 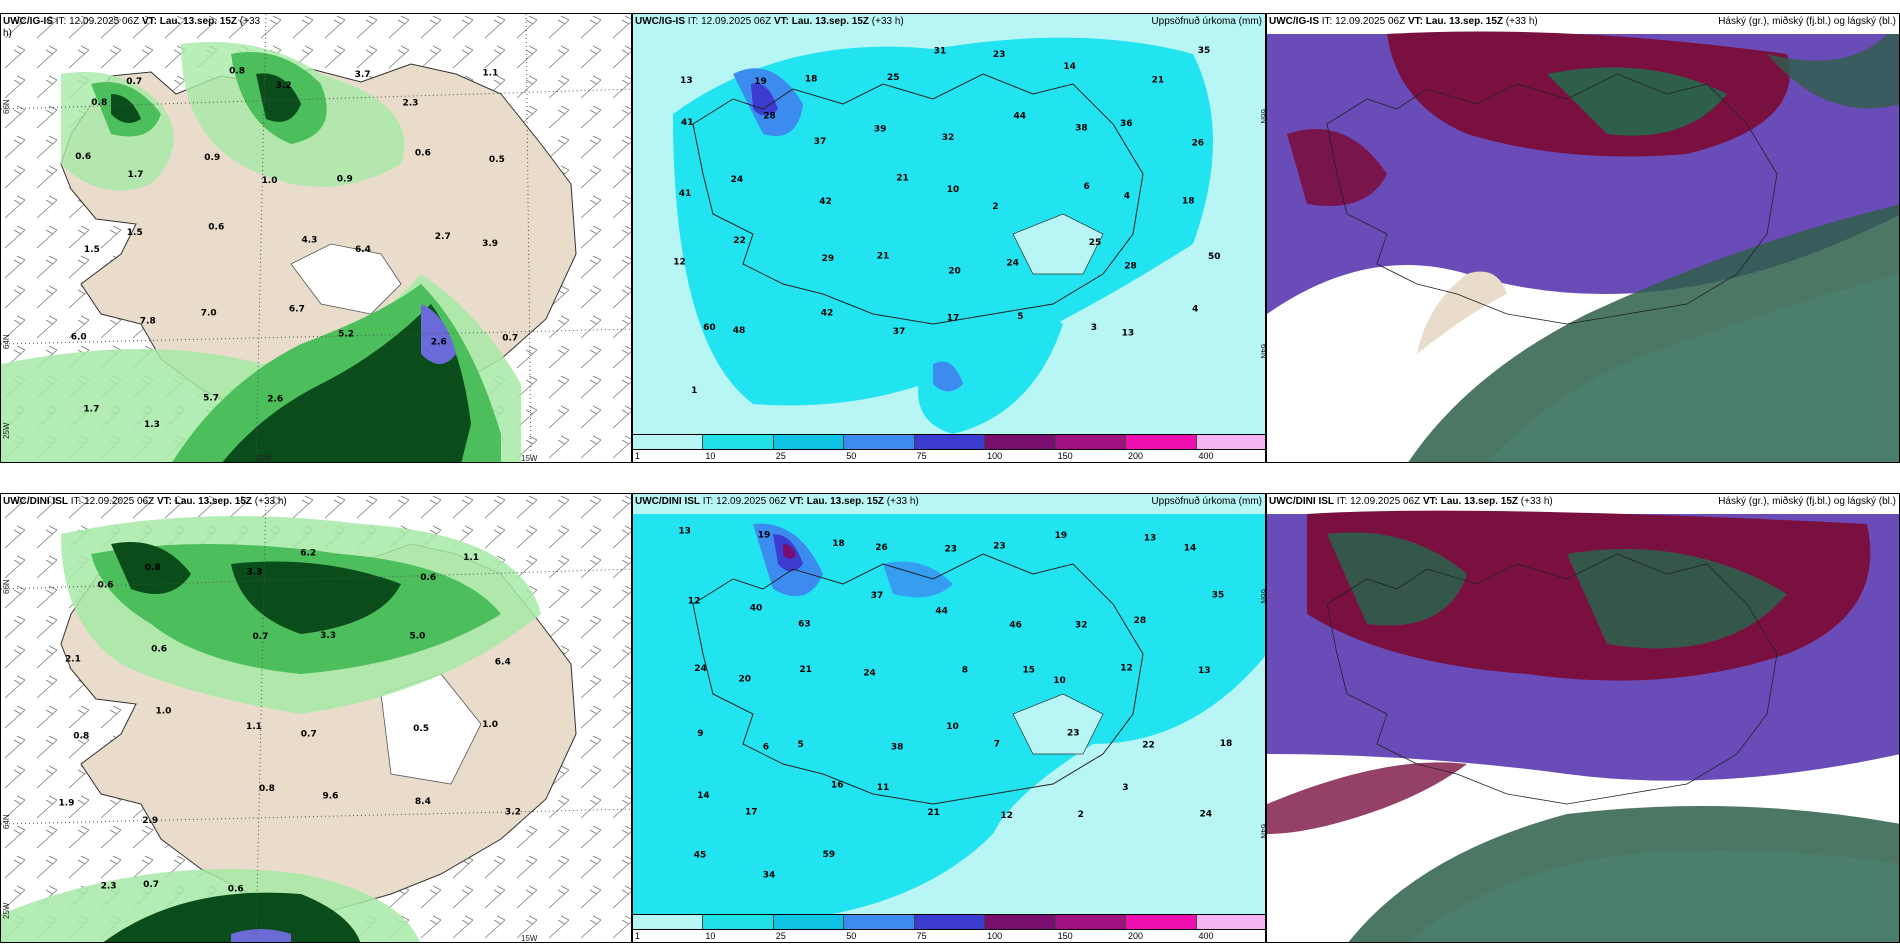 I want to click on value-label: 13, so click(x=1204, y=671).